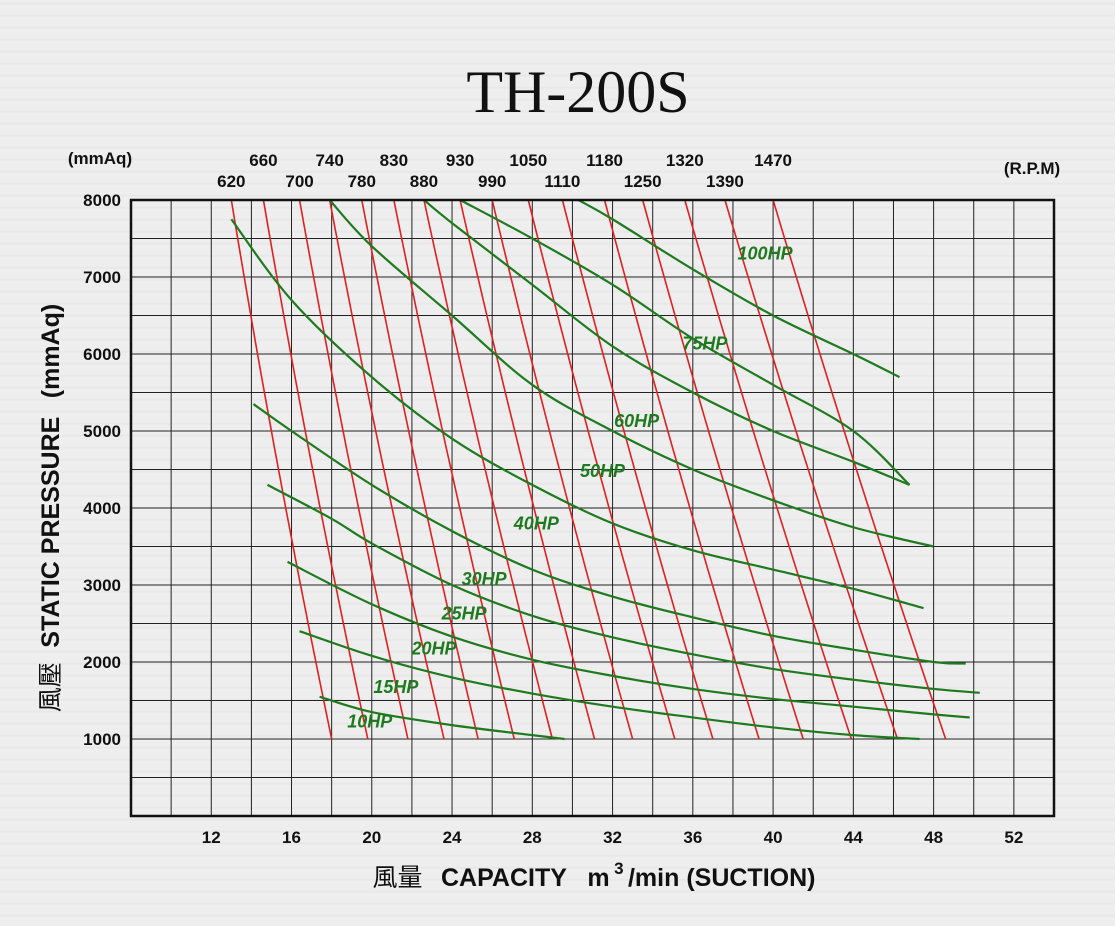 This screenshot has height=926, width=1115. Describe the element at coordinates (452, 837) in the screenshot. I see `x-tick-label: 24` at that location.